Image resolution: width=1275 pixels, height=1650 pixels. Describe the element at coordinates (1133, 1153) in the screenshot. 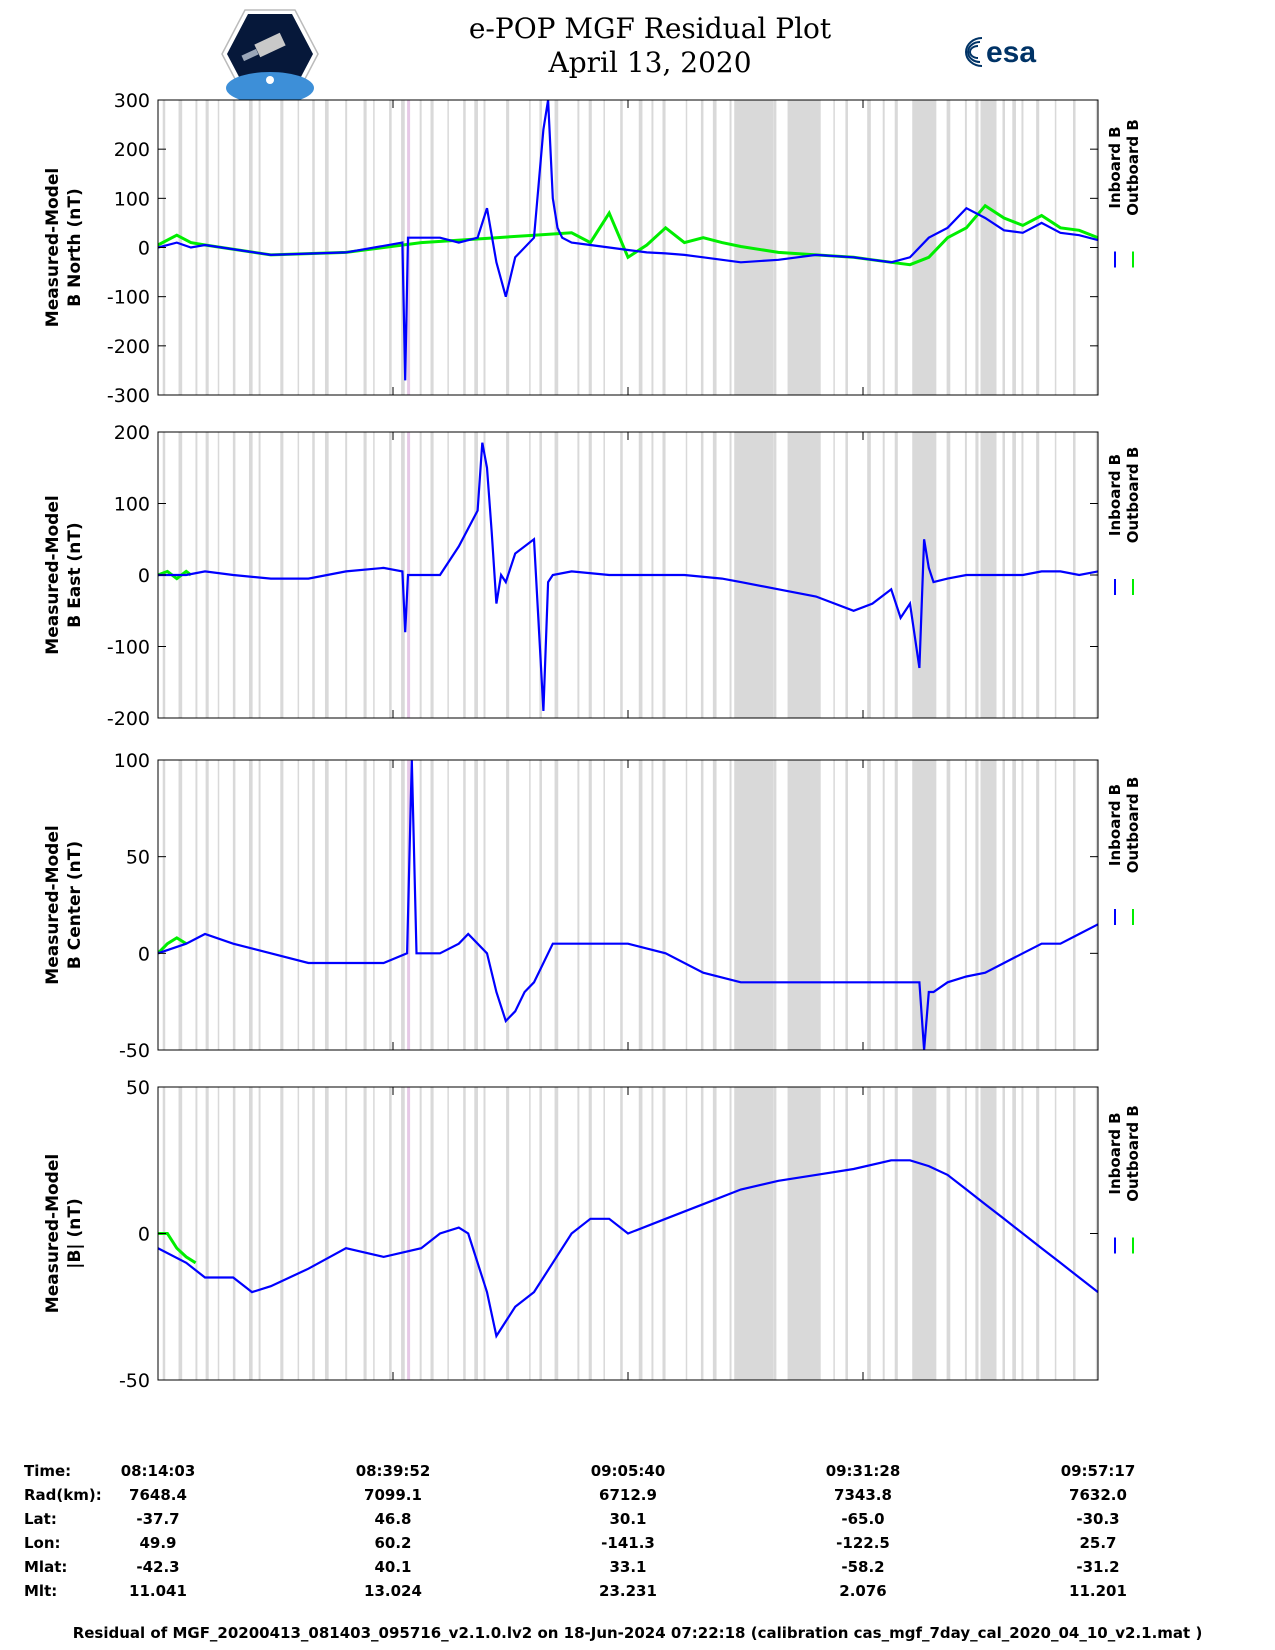

I see `legend-outboard-label: Outboard B` at that location.